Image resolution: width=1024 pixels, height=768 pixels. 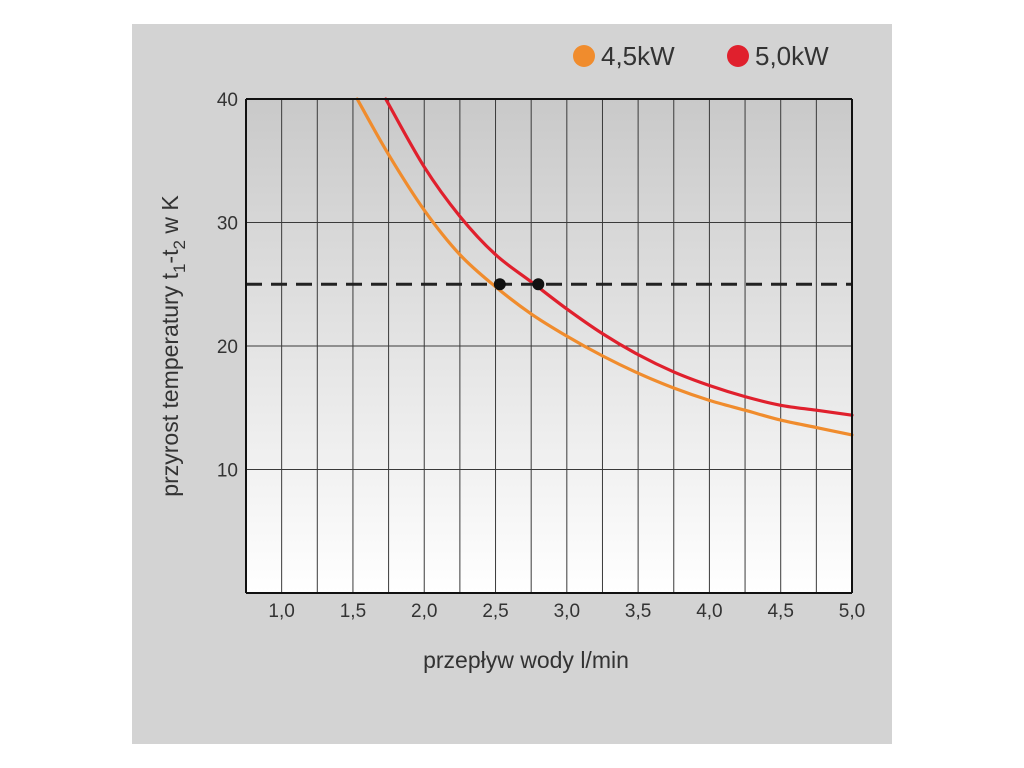 I want to click on y-tick-label: 30, so click(x=227, y=224).